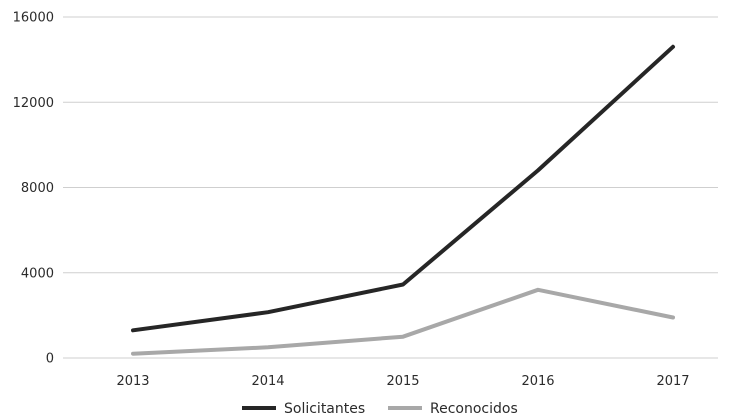 This screenshot has height=416, width=733. What do you see at coordinates (33, 18) in the screenshot?
I see `y-tick-label: 16000` at bounding box center [33, 18].